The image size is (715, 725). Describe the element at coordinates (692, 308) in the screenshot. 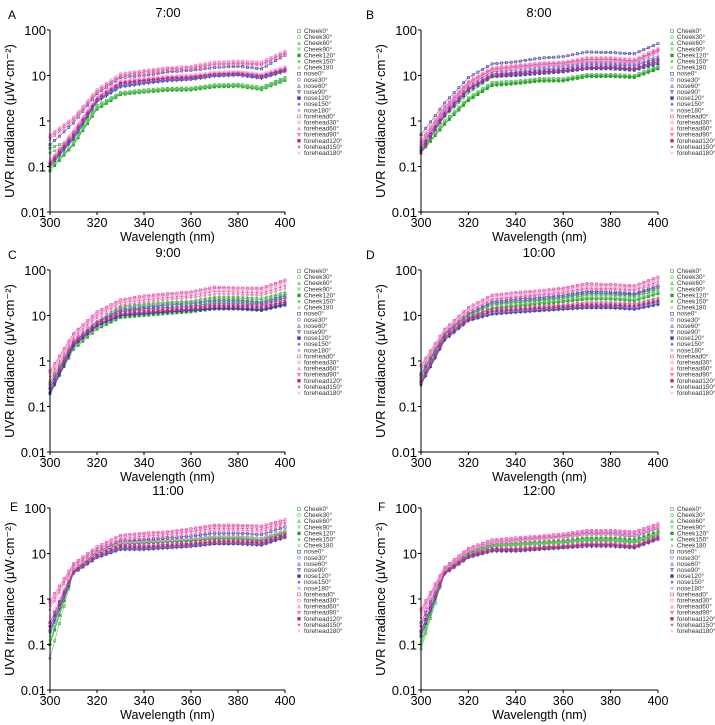

I see `legend-label: Cheek180` at that location.